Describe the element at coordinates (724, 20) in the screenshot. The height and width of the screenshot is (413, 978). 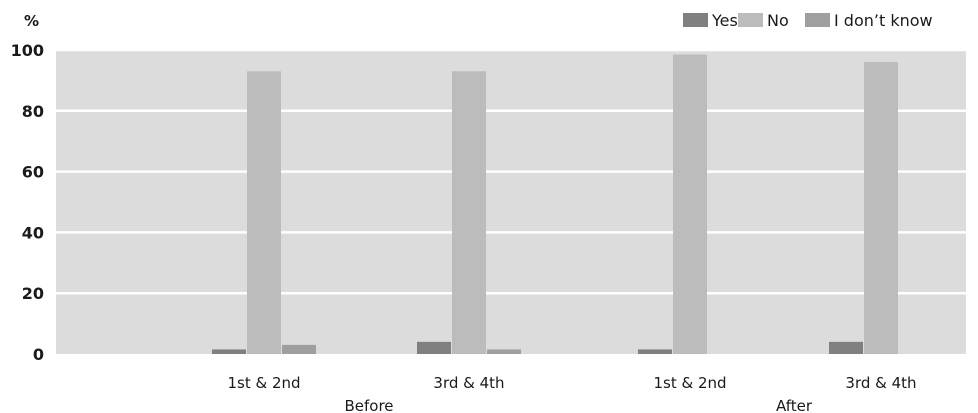
I see `legend-label: Yes` at that location.